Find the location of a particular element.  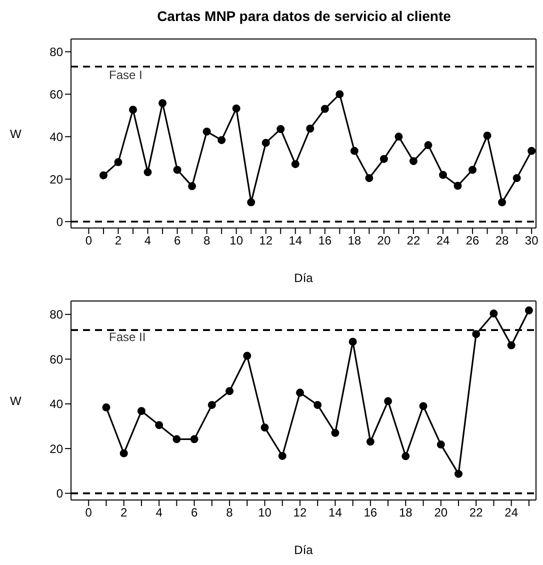

chart-title: Cartas MNP para datos de servicio al cliente is located at coordinates (304, 16).